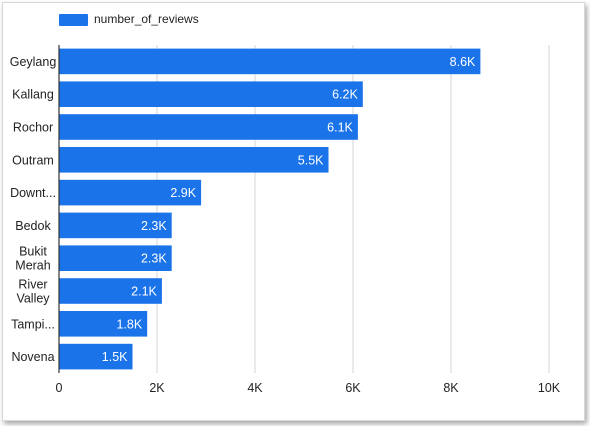  What do you see at coordinates (157, 388) in the screenshot?
I see `x-tick-label: 2K` at bounding box center [157, 388].